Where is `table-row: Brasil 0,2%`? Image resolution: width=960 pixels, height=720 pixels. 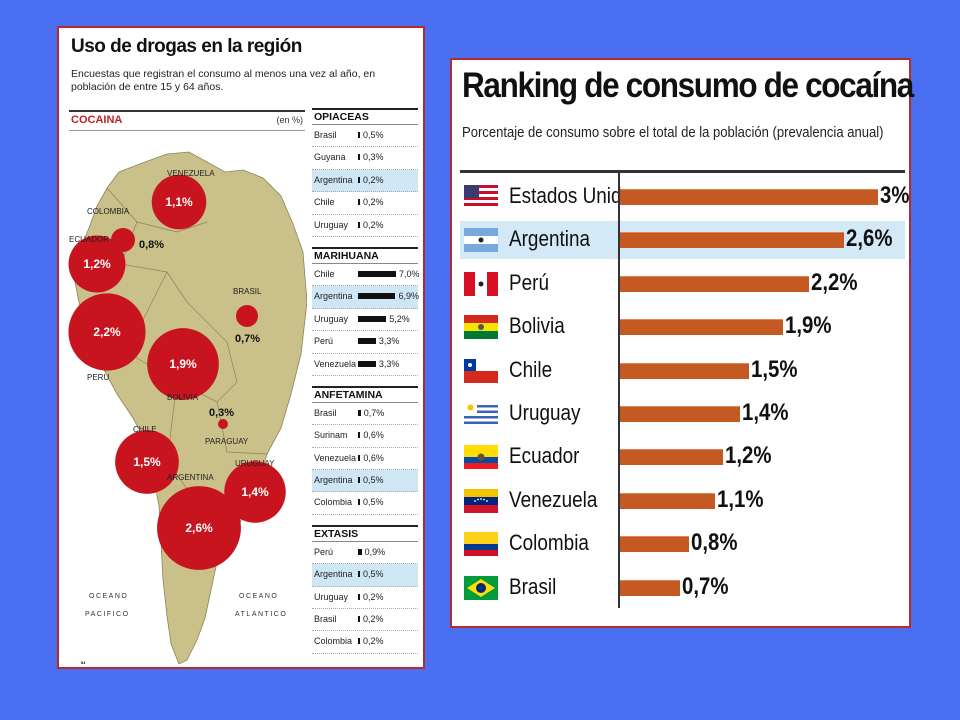 table-row: Brasil 0,2% is located at coordinates (365, 620).